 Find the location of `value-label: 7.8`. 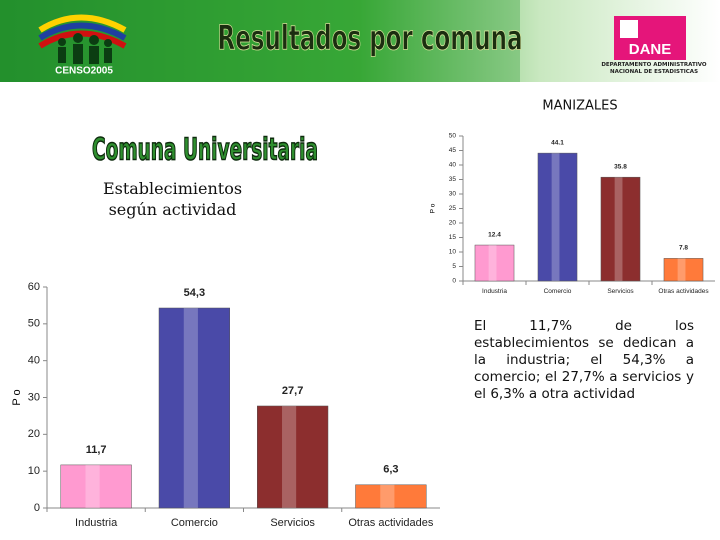

value-label: 7.8 is located at coordinates (683, 248).